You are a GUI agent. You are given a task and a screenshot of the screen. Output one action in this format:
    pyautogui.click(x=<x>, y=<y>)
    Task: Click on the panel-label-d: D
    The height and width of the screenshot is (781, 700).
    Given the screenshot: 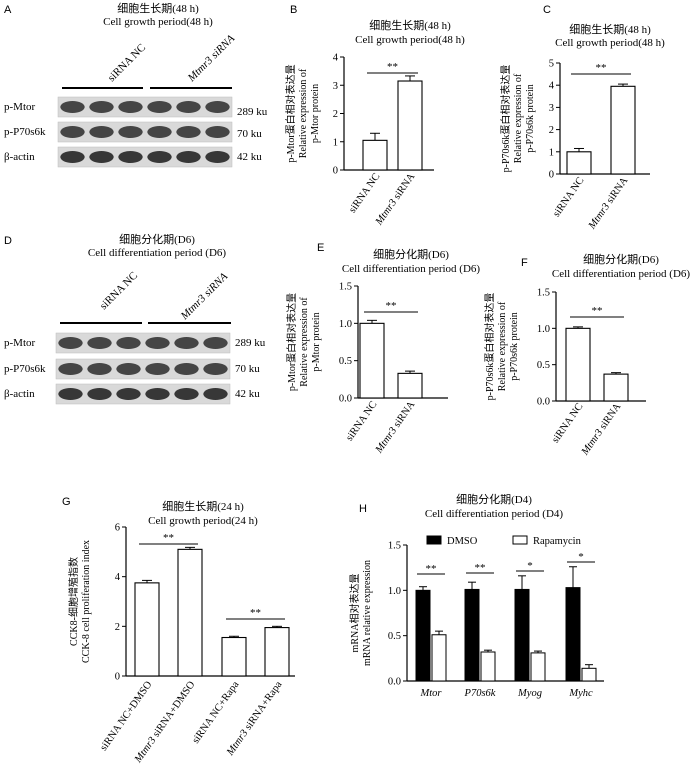 What is the action you would take?
    pyautogui.click(x=8, y=241)
    